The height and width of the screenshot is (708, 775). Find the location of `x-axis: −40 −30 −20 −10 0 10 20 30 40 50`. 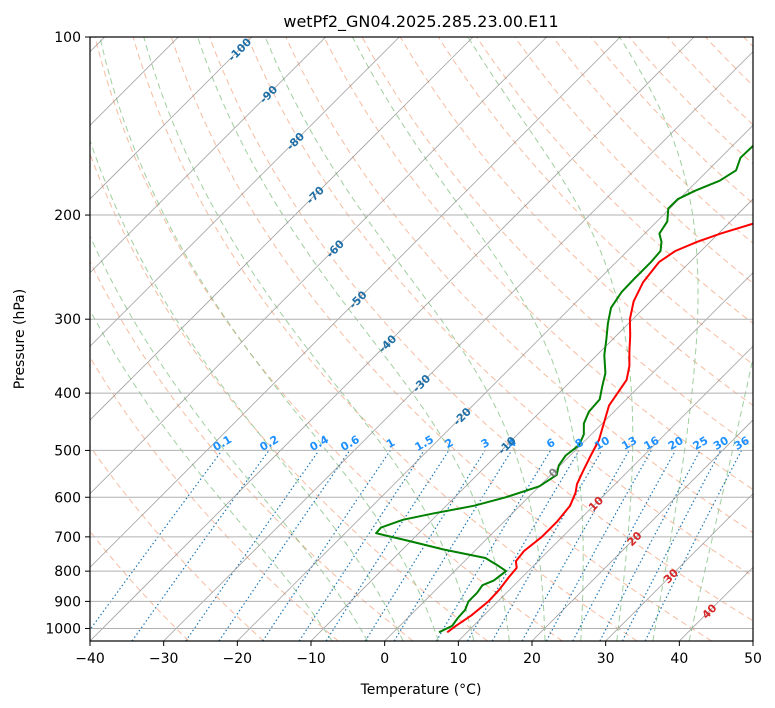

x-axis: −40 −30 −20 −10 0 10 20 30 40 50 is located at coordinates (418, 654).